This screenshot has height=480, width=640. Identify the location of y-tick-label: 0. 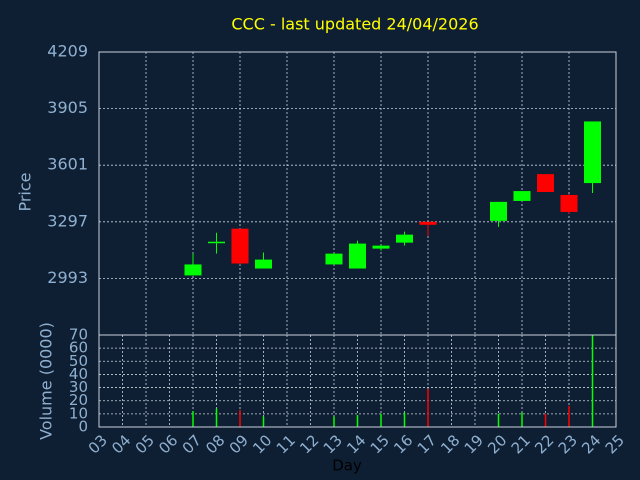
(83, 427).